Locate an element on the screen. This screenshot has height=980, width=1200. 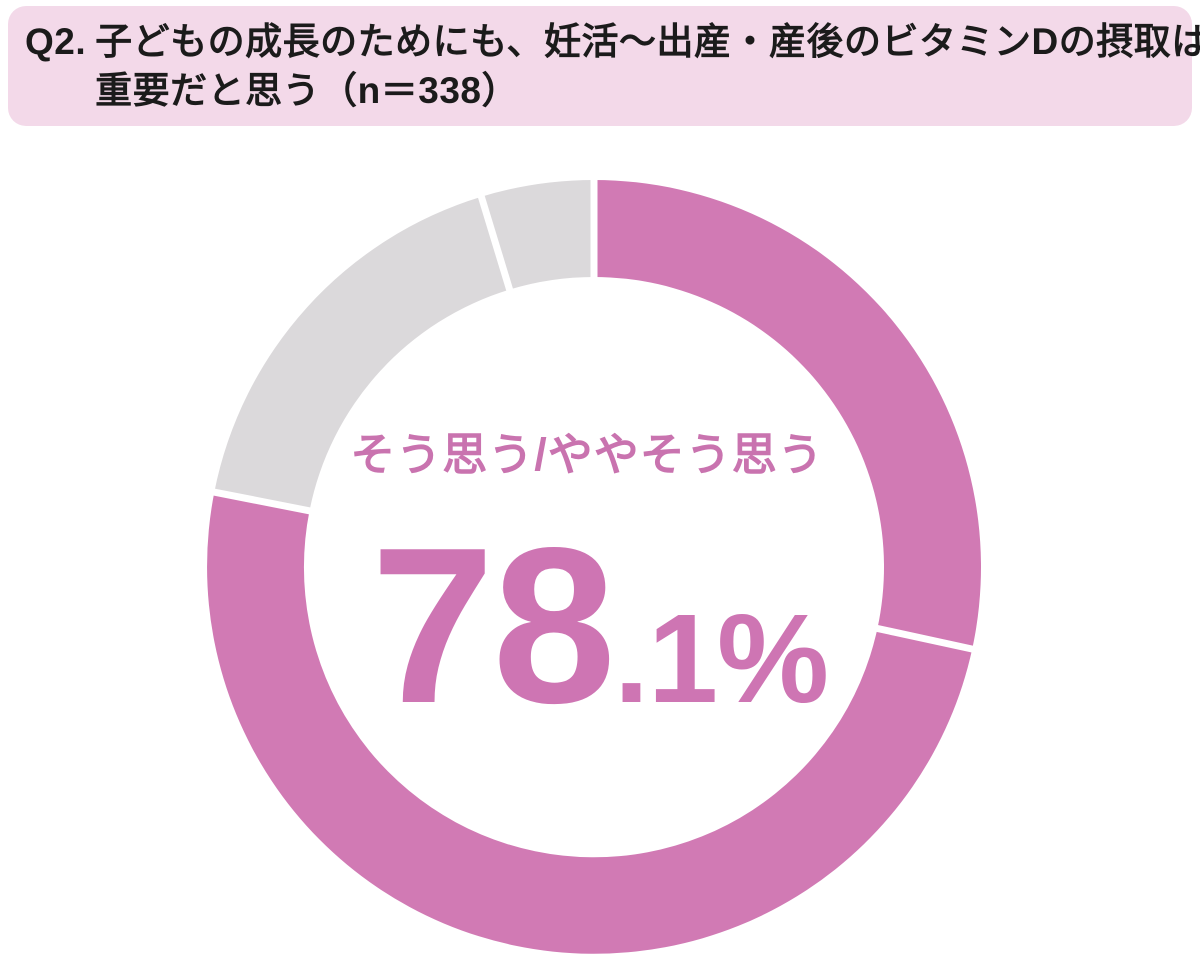
question-line-1: 子どもの成長のためにも、妊活〜出産・産後のビタミンDの摂取は is located at coordinates (647, 41).